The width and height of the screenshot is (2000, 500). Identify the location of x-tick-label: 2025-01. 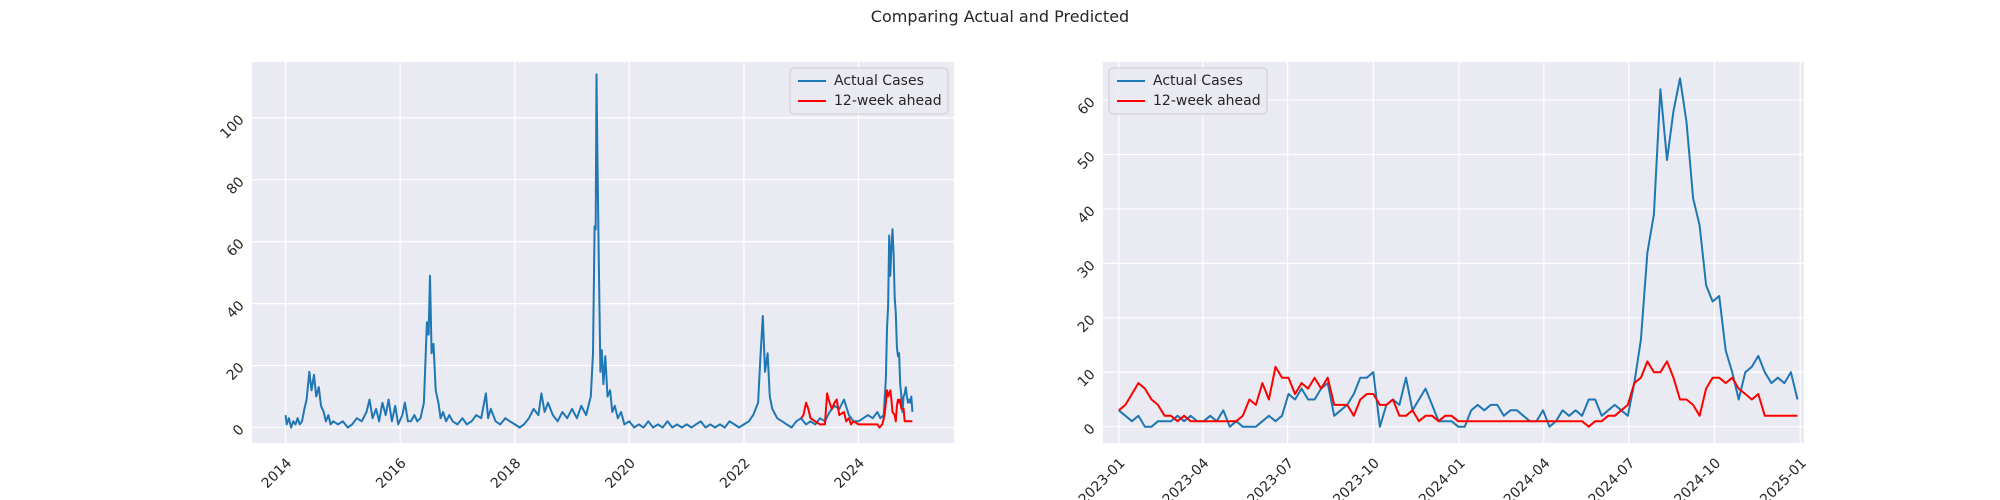
(1783, 477).